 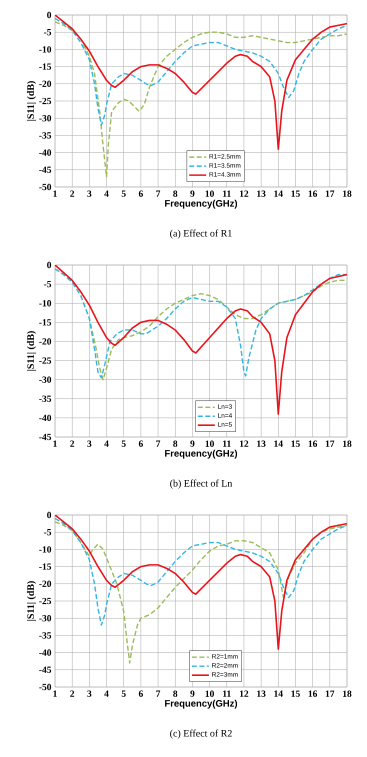 What do you see at coordinates (201, 734) in the screenshot?
I see `text: (c) Effect of R2` at bounding box center [201, 734].